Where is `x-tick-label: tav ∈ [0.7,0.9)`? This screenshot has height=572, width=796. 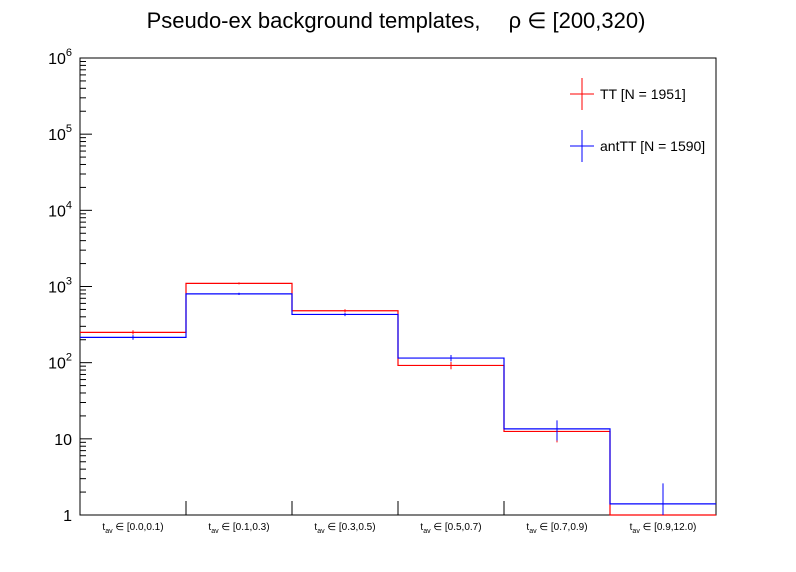
x-tick-label: tav ∈ [0.7,0.9) is located at coordinates (556, 528).